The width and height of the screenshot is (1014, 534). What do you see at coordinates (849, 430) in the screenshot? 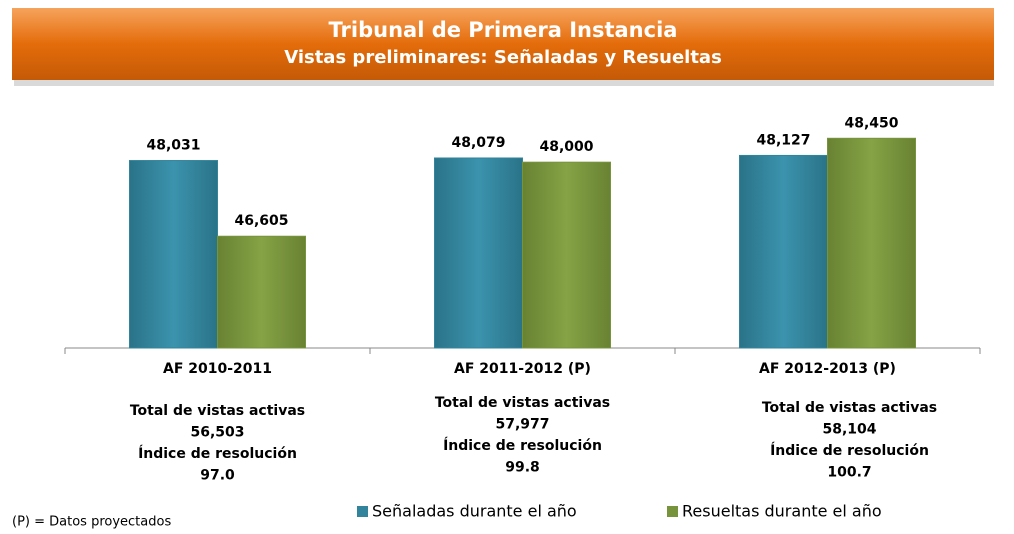
I see `category-note: 58,104` at bounding box center [849, 430].